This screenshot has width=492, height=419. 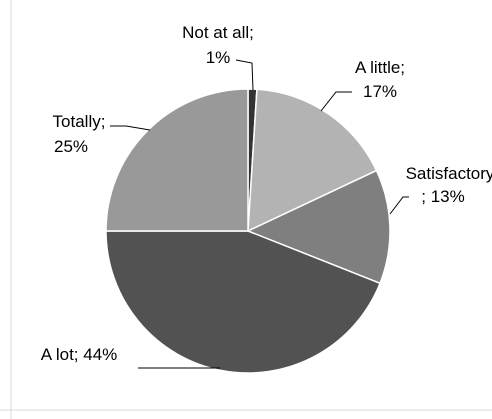 What do you see at coordinates (442, 196) in the screenshot?
I see `data-label-satisfactory-pct: ; 13%` at bounding box center [442, 196].